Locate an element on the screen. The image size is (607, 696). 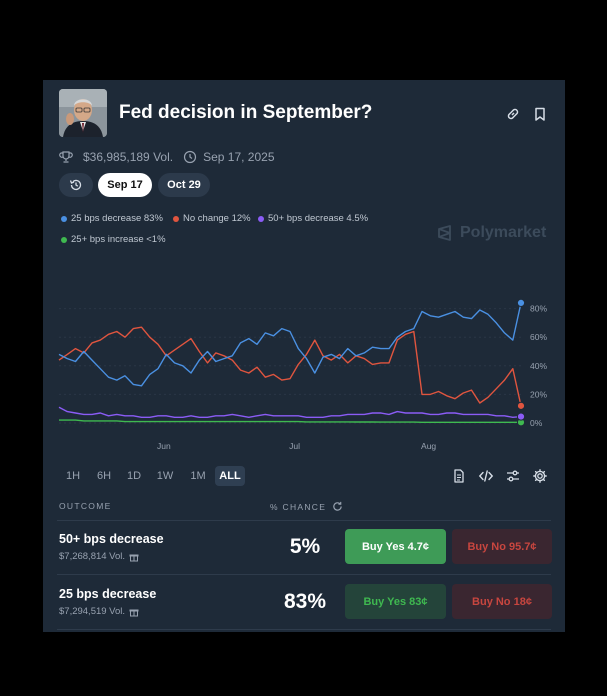
table-divider is located at coordinates (304, 520).